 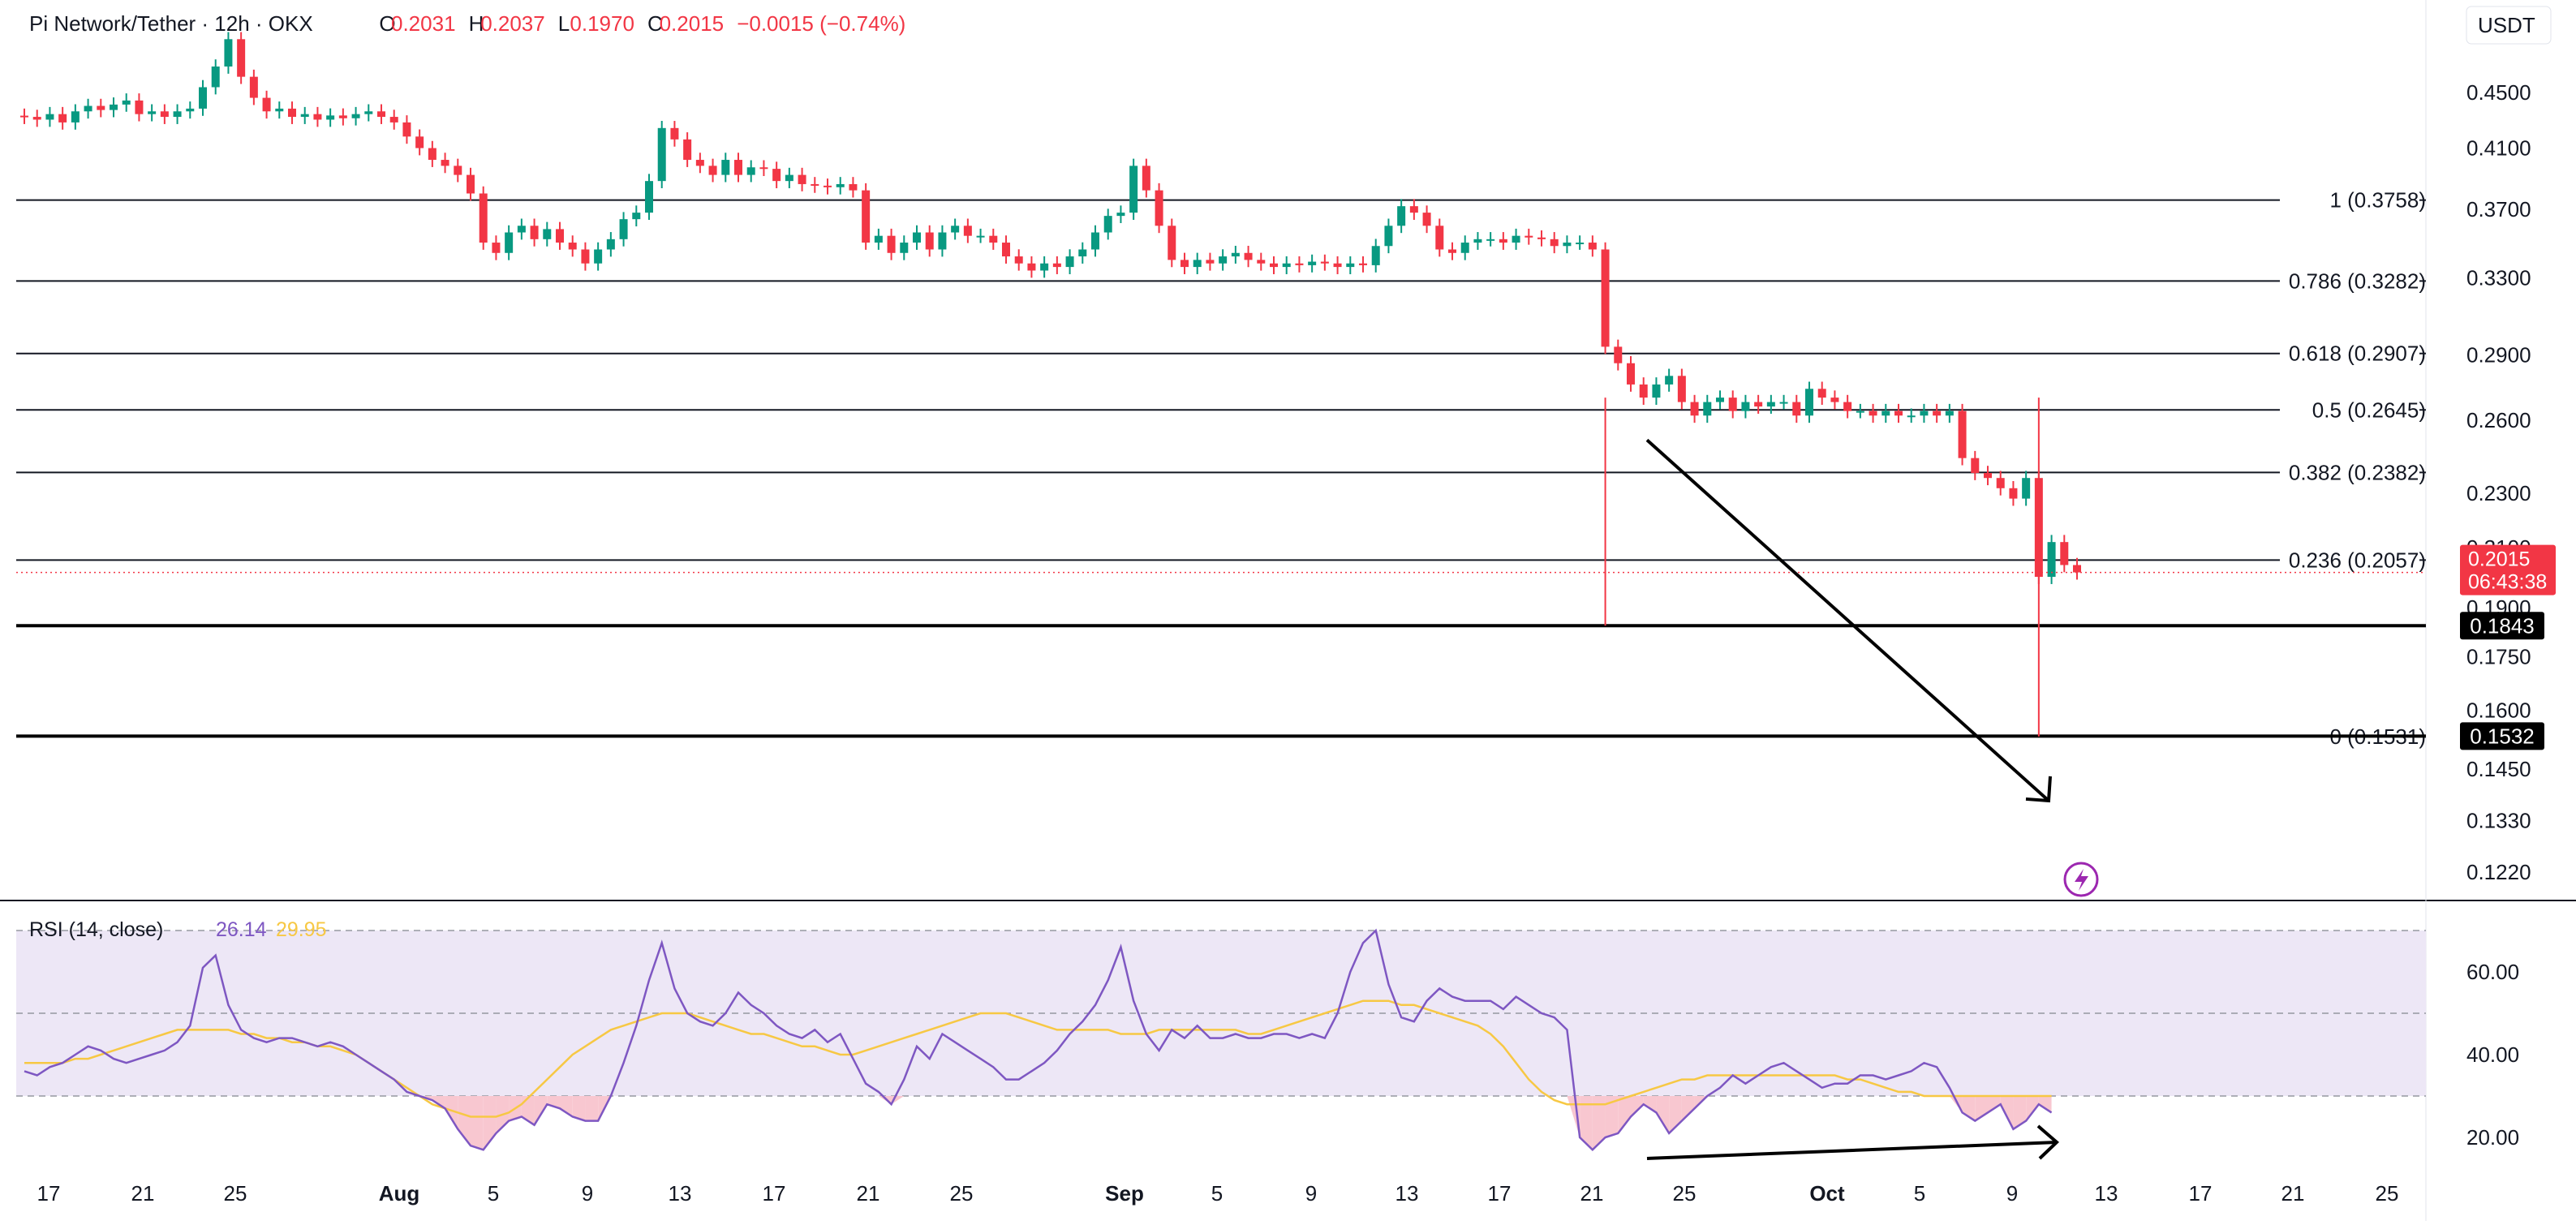 What do you see at coordinates (1848, 620) in the screenshot?
I see `down-trend-arrow-line` at bounding box center [1848, 620].